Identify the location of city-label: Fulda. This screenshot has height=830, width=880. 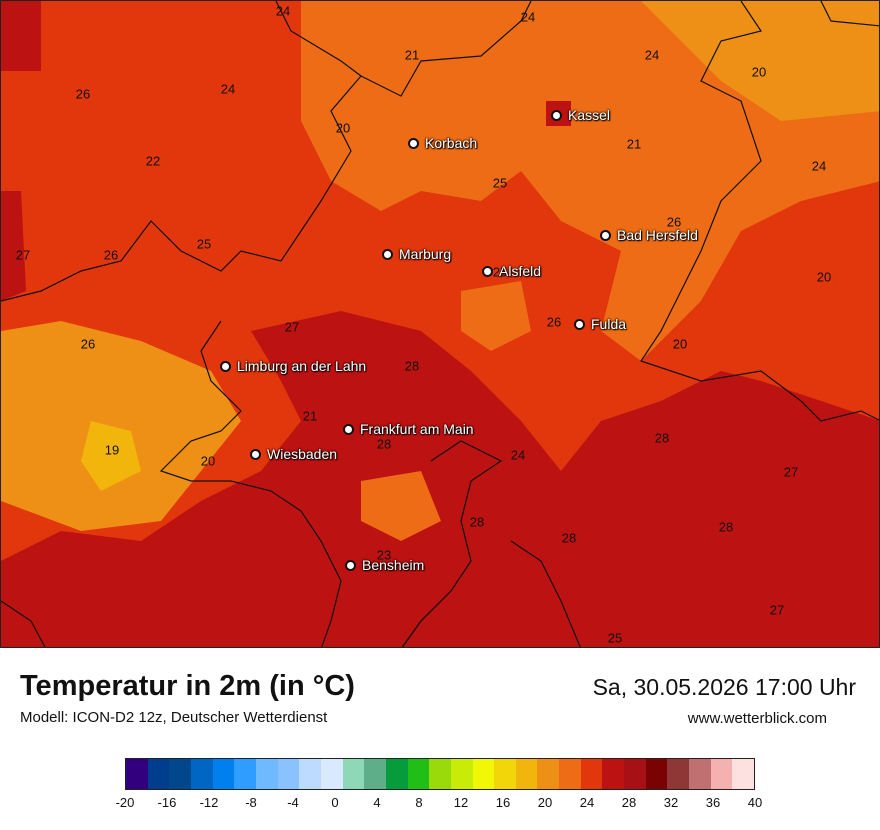
(609, 324).